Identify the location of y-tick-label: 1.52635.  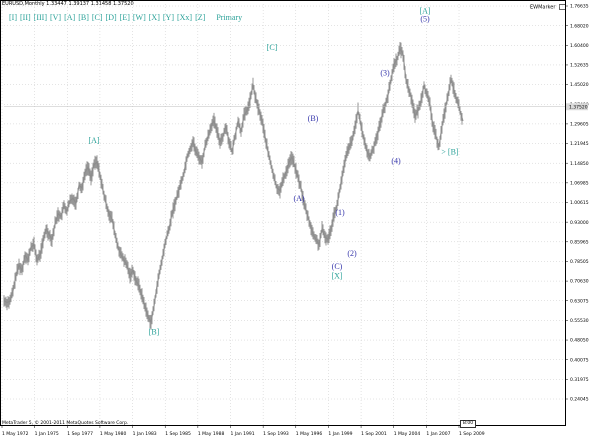
(579, 66).